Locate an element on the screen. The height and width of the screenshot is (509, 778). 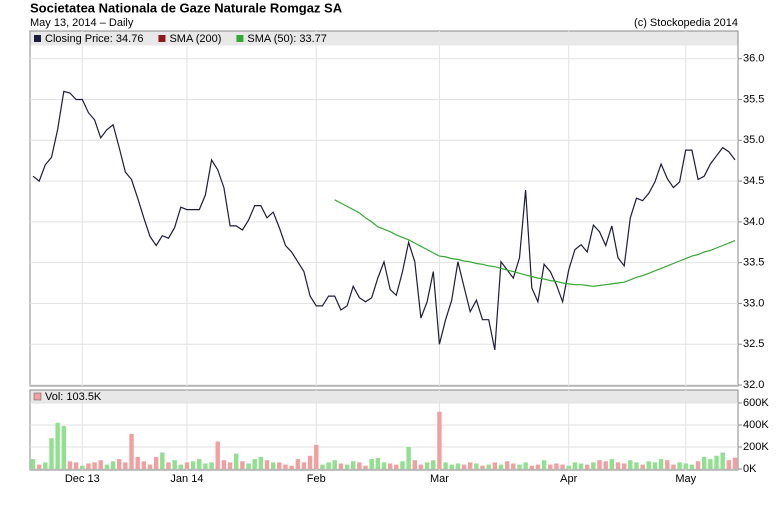
y2-tick-label: 600K is located at coordinates (756, 403).